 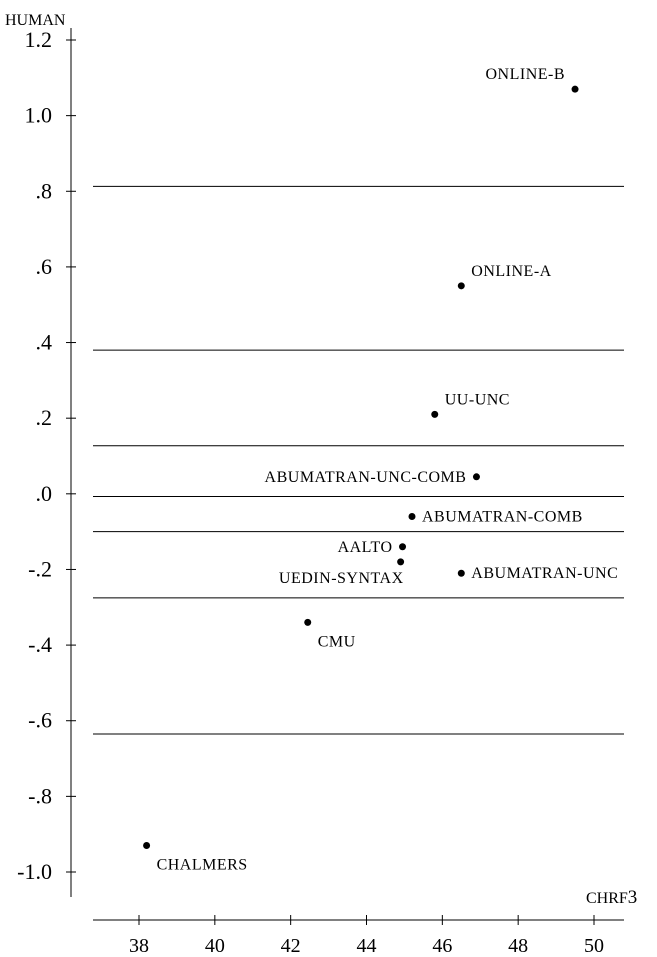 What do you see at coordinates (44, 266) in the screenshot?
I see `y-tick-label: .6` at bounding box center [44, 266].